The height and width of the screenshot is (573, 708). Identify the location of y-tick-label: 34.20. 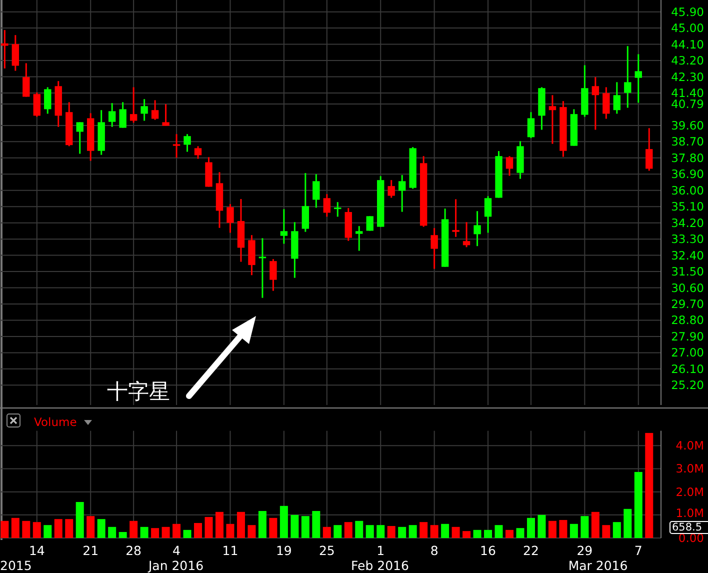
(687, 223).